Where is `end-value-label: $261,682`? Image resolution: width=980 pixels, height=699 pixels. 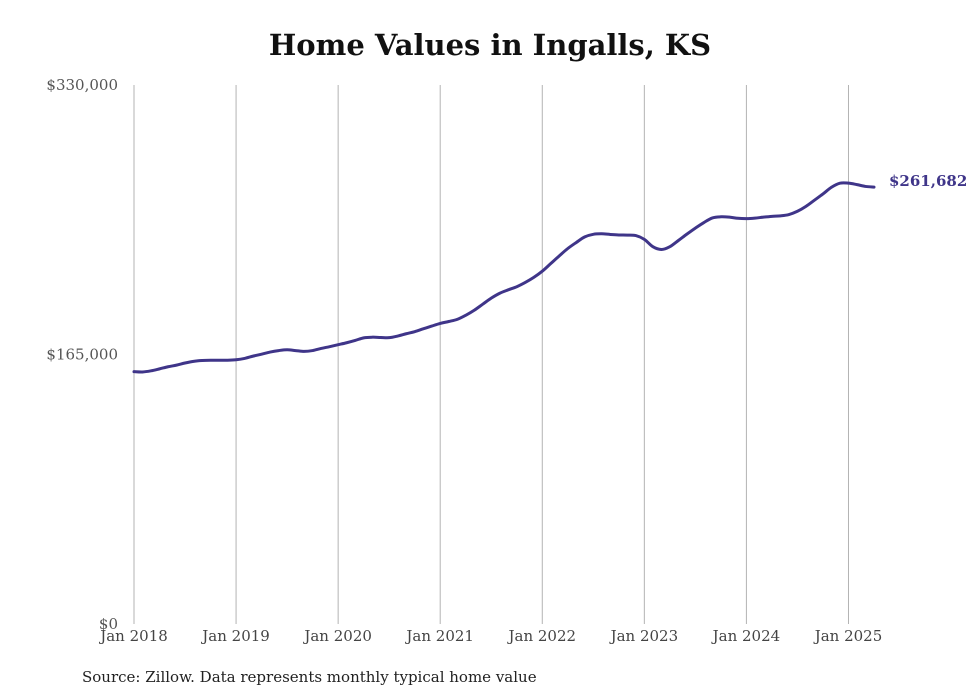 end-value-label: $261,682 is located at coordinates (928, 181).